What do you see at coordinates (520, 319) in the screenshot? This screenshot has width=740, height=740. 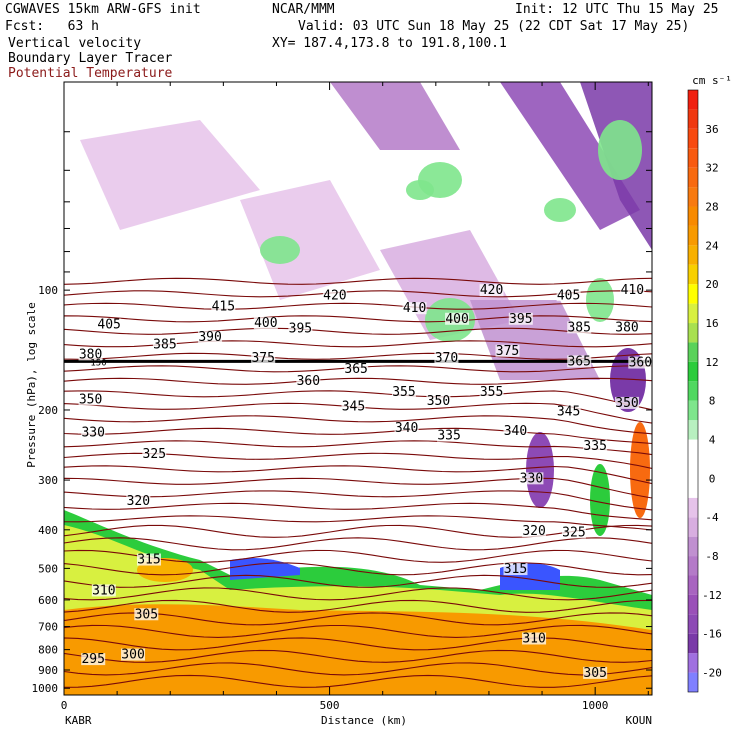 I see `theta-label: 395` at bounding box center [520, 319].